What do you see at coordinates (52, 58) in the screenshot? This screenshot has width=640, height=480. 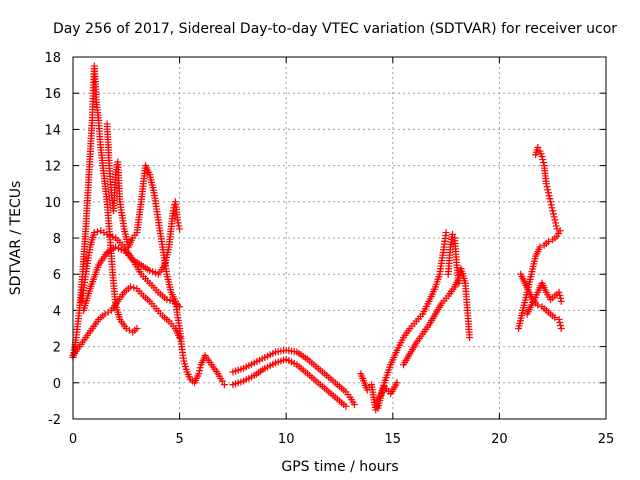 I see `y-tick-label: 18` at bounding box center [52, 58].